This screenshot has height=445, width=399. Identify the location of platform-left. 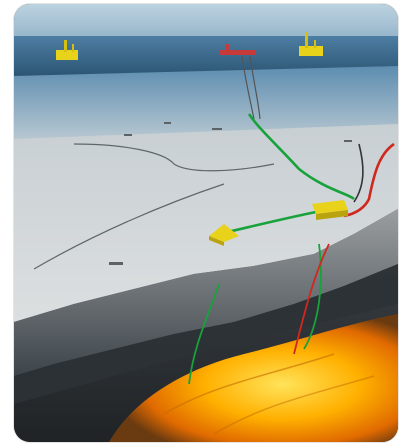
(67, 50).